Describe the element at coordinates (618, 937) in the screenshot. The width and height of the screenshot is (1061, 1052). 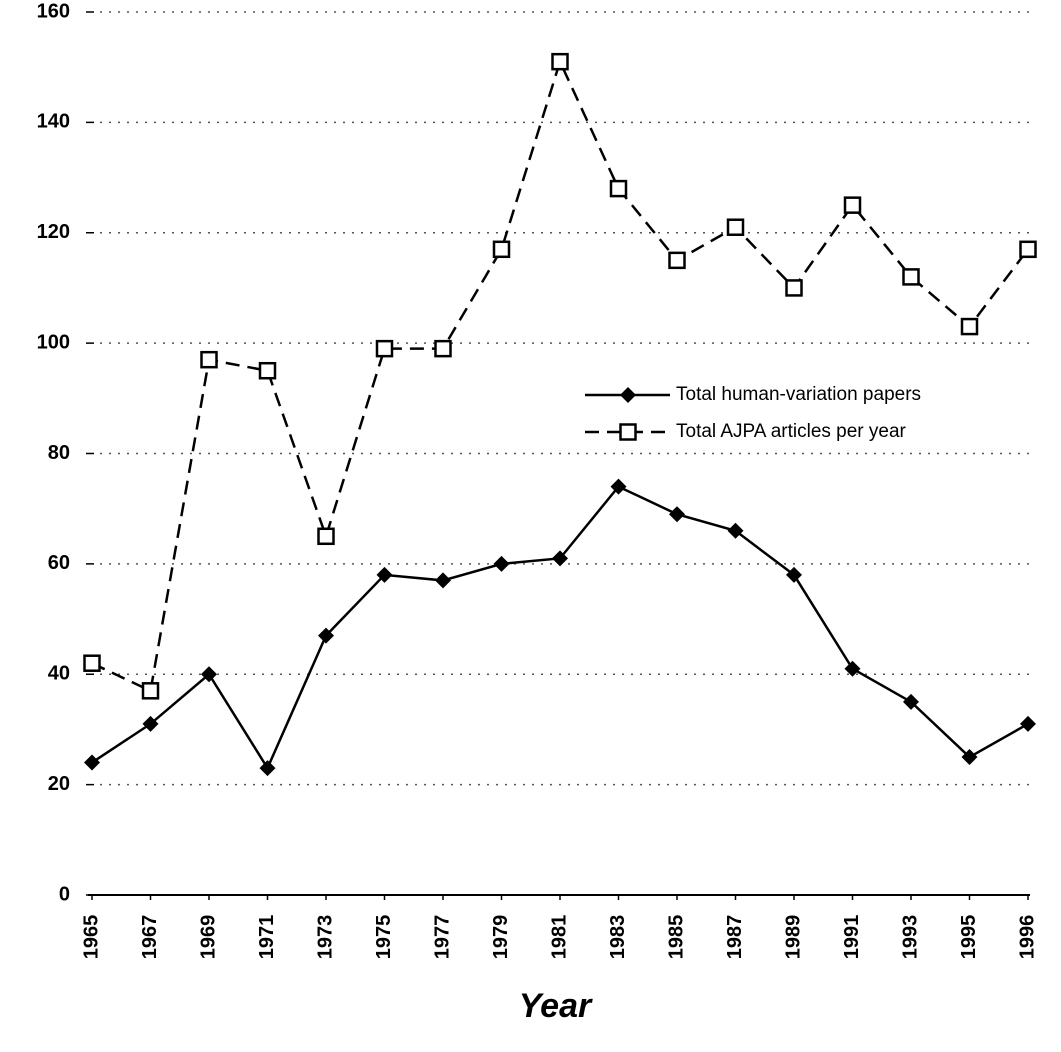
I see `x-tick-label: 1983` at that location.